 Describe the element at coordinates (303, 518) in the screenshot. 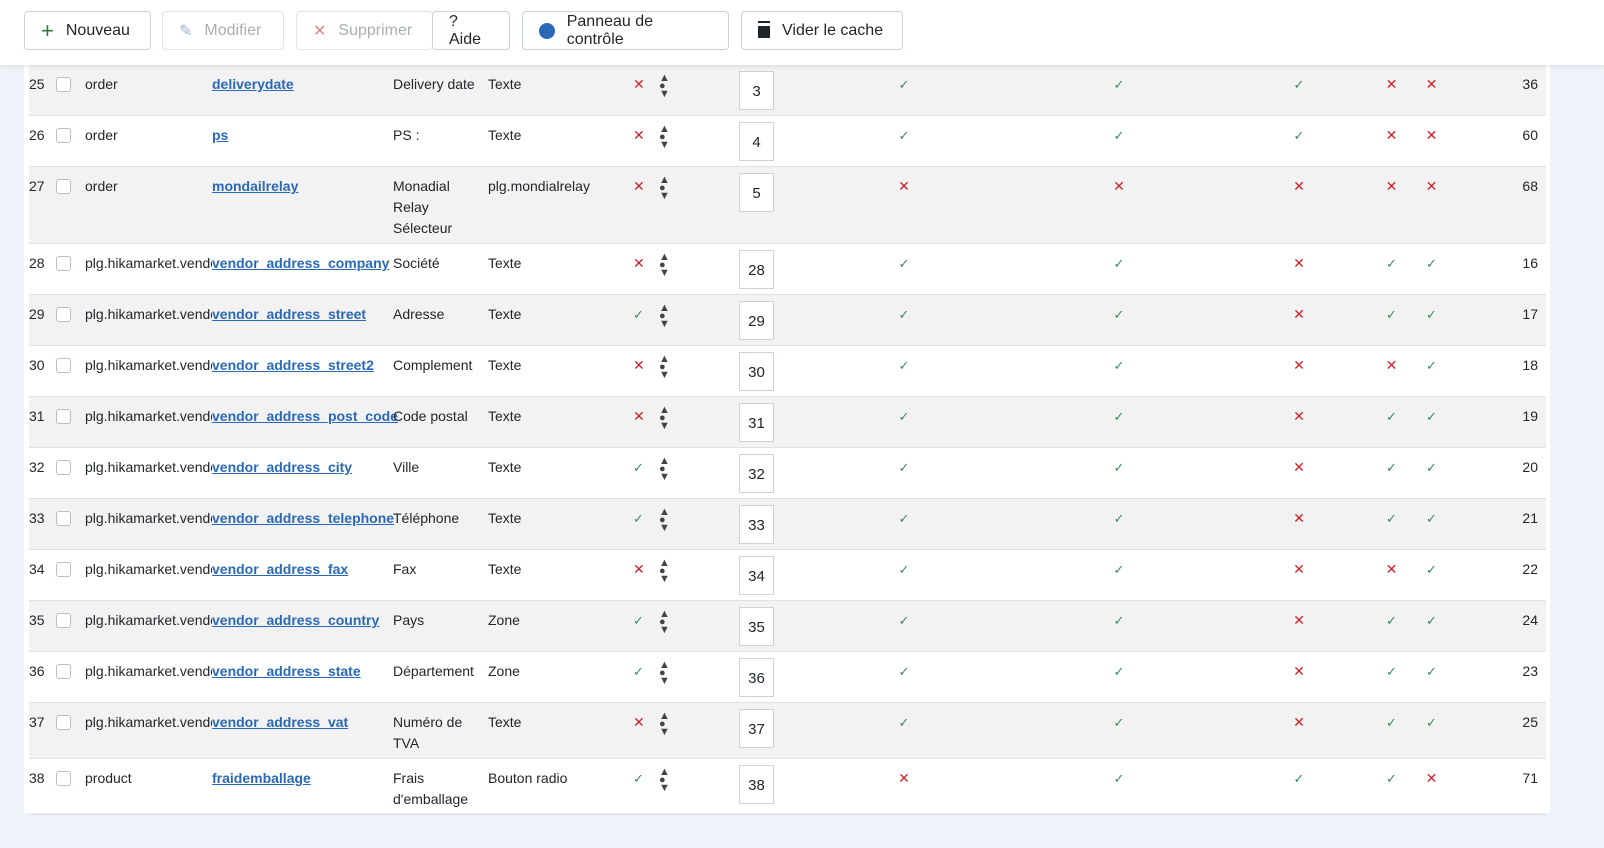

I see `field-name-link: vendor_address_telephone` at that location.